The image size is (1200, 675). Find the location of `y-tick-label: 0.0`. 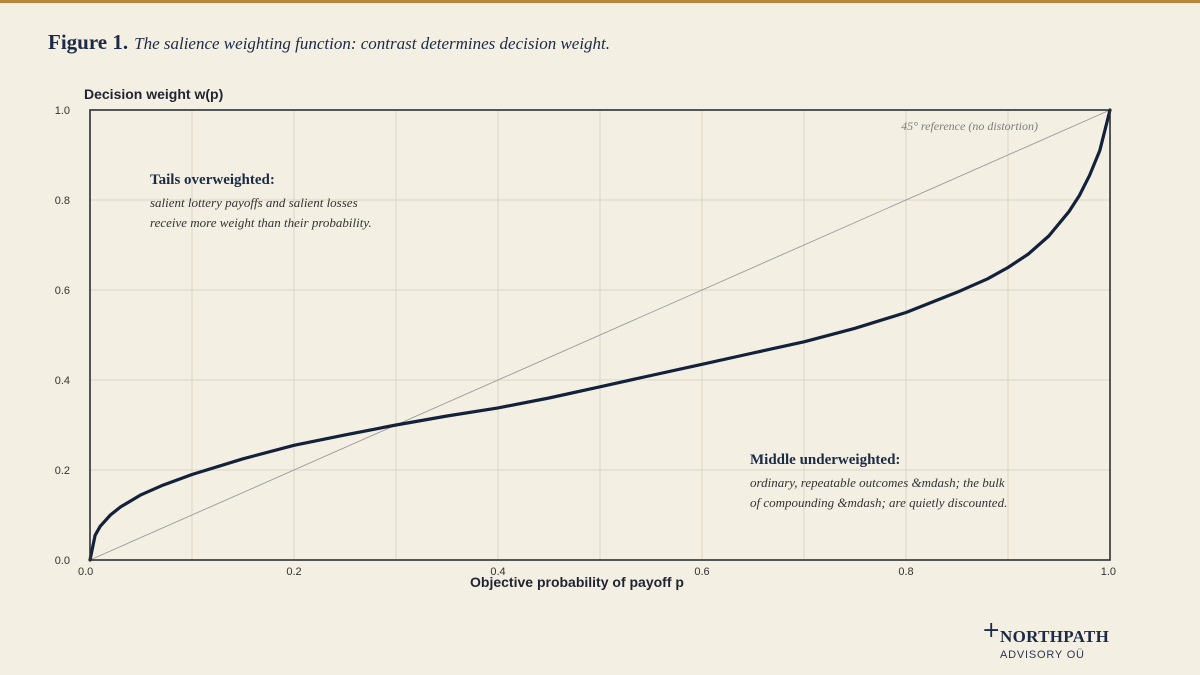

y-tick-label: 0.0 is located at coordinates (62, 561).